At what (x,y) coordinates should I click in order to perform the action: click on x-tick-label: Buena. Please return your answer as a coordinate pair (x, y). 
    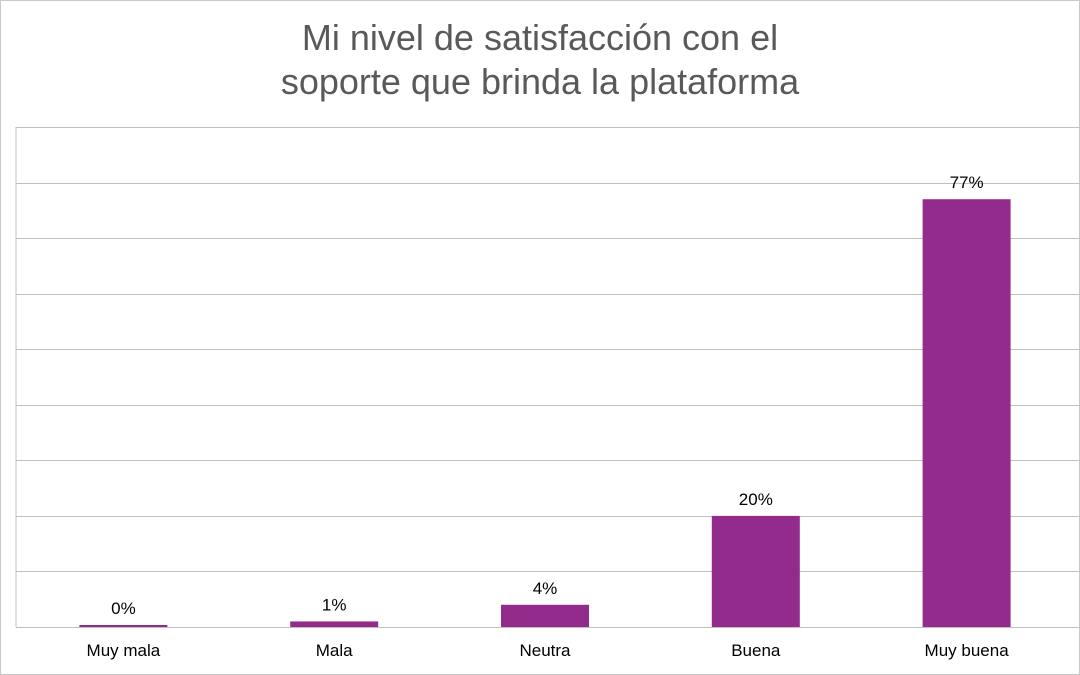
    Looking at the image, I should click on (756, 650).